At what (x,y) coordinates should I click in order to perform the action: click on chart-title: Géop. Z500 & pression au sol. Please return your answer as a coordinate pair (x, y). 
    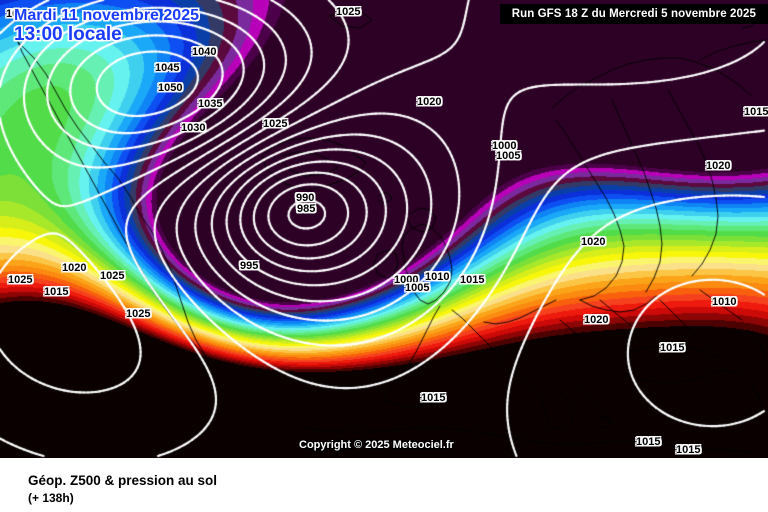
    Looking at the image, I should click on (123, 480).